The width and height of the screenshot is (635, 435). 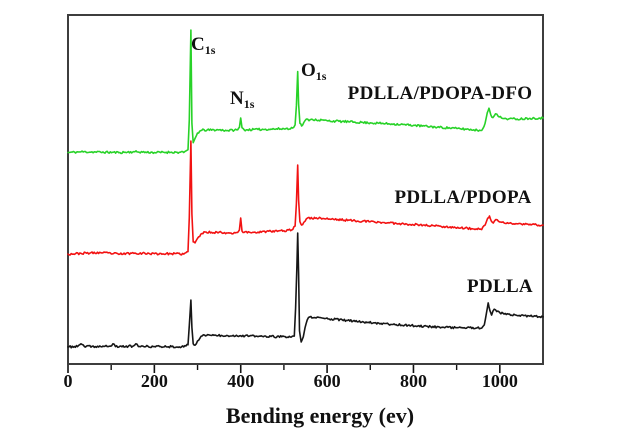 What do you see at coordinates (327, 381) in the screenshot?
I see `x-tick-label-600: 600` at bounding box center [327, 381].